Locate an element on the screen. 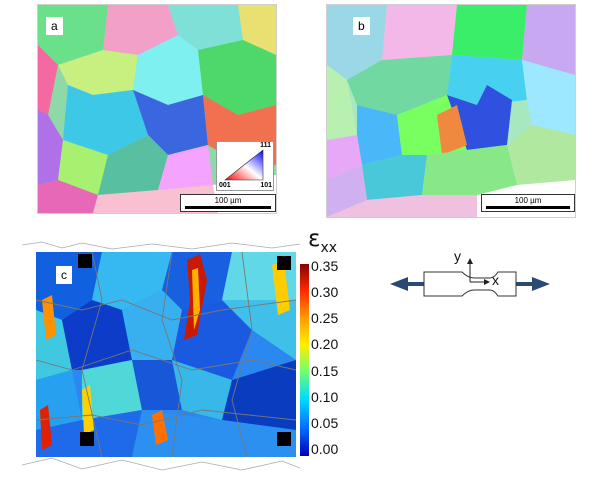 The image size is (604, 480). colorbar-title: εxx is located at coordinates (322, 241).